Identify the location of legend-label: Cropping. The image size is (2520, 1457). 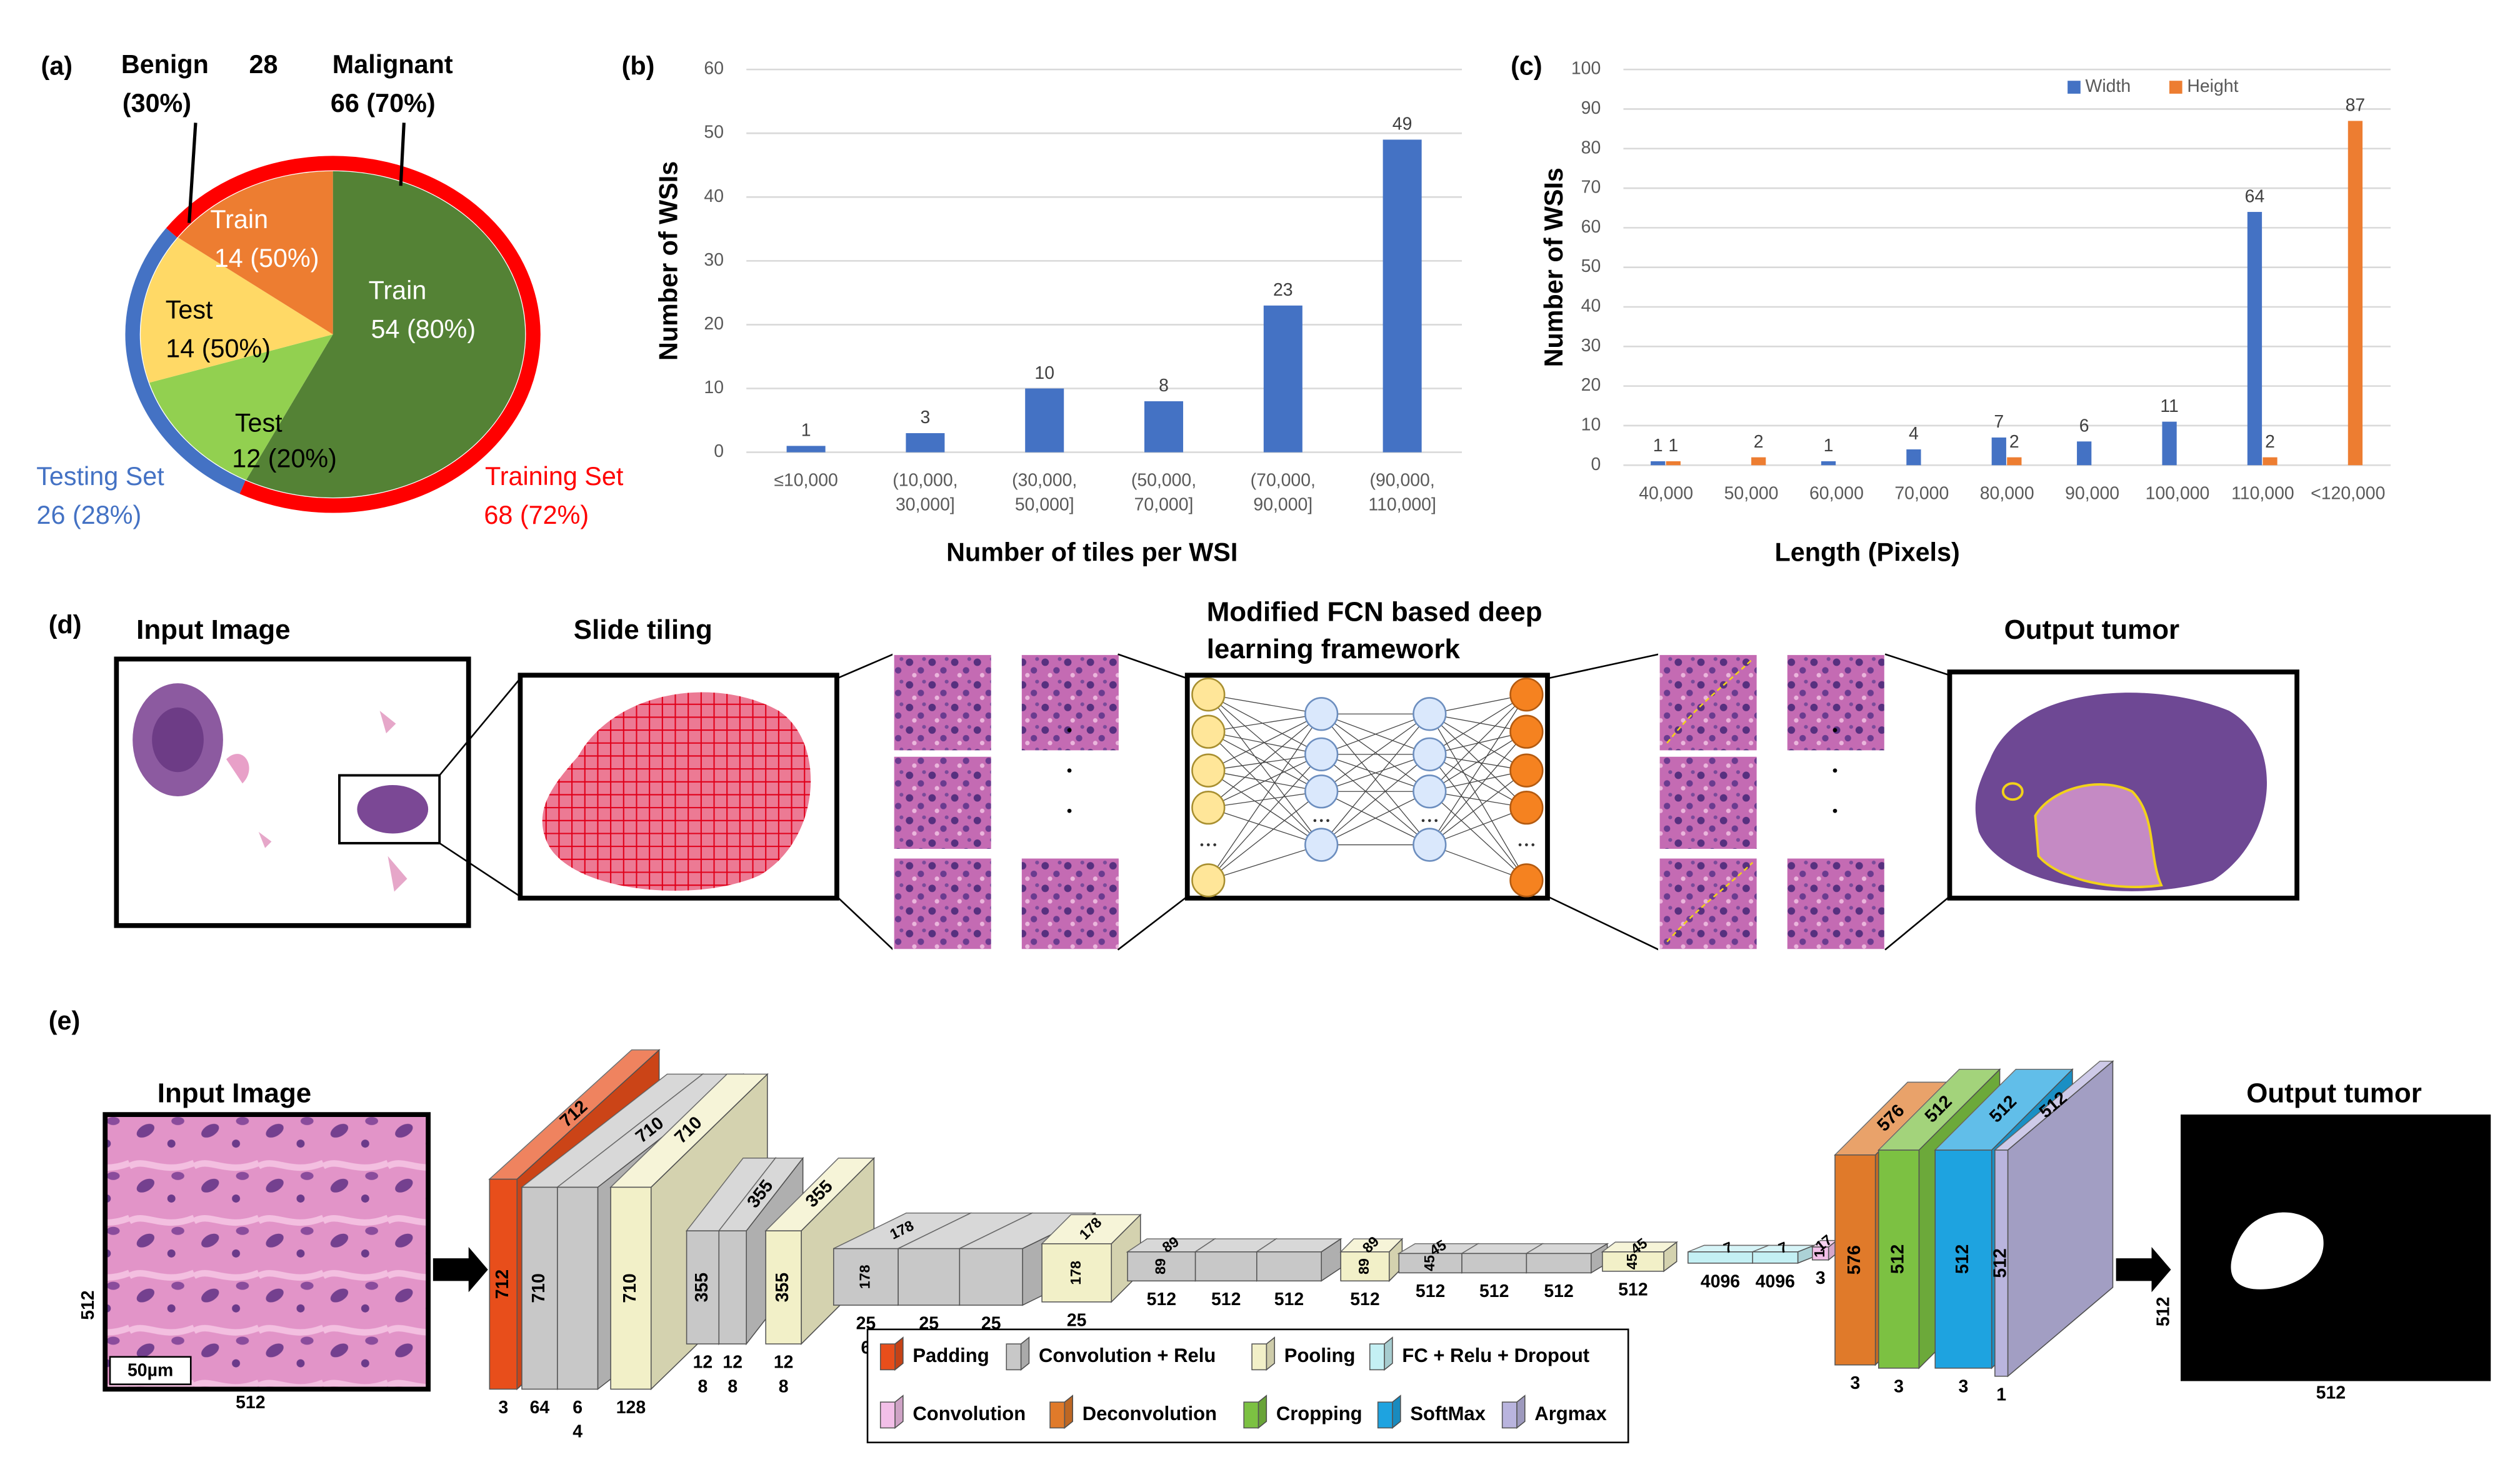
(1319, 1413).